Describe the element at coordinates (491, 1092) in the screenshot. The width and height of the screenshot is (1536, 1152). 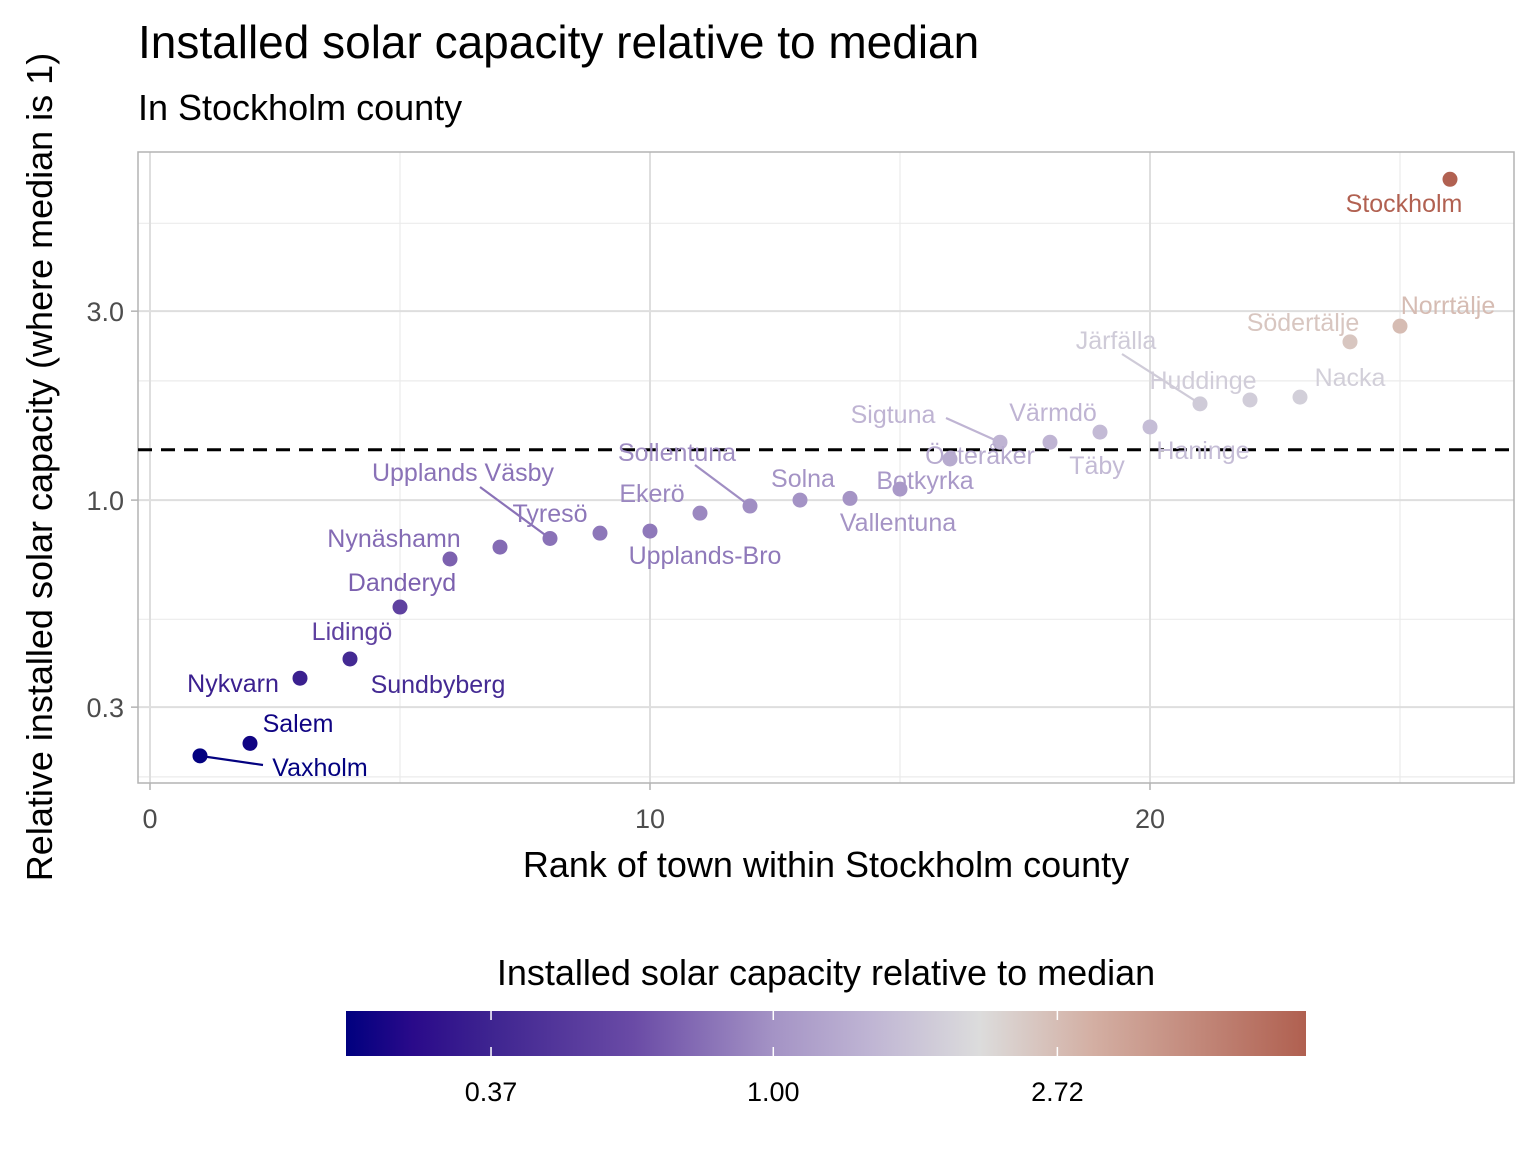
I see `colorbar-tick-label: 0.37` at that location.